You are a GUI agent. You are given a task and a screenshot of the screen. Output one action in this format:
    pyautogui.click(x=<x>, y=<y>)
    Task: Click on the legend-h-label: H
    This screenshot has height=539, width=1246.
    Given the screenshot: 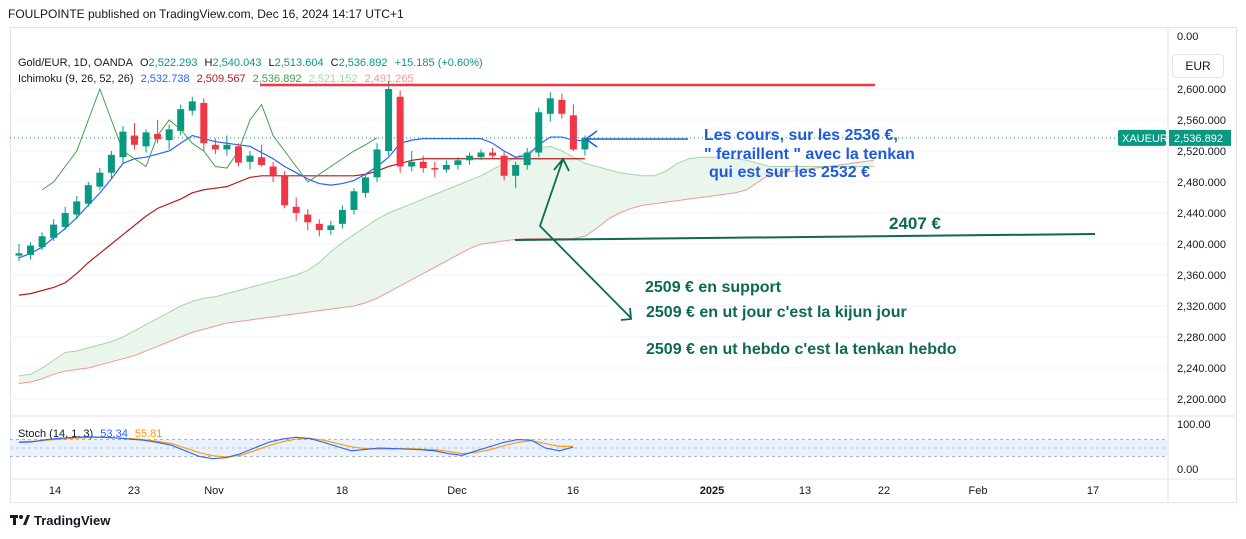 What is the action you would take?
    pyautogui.click(x=208, y=63)
    